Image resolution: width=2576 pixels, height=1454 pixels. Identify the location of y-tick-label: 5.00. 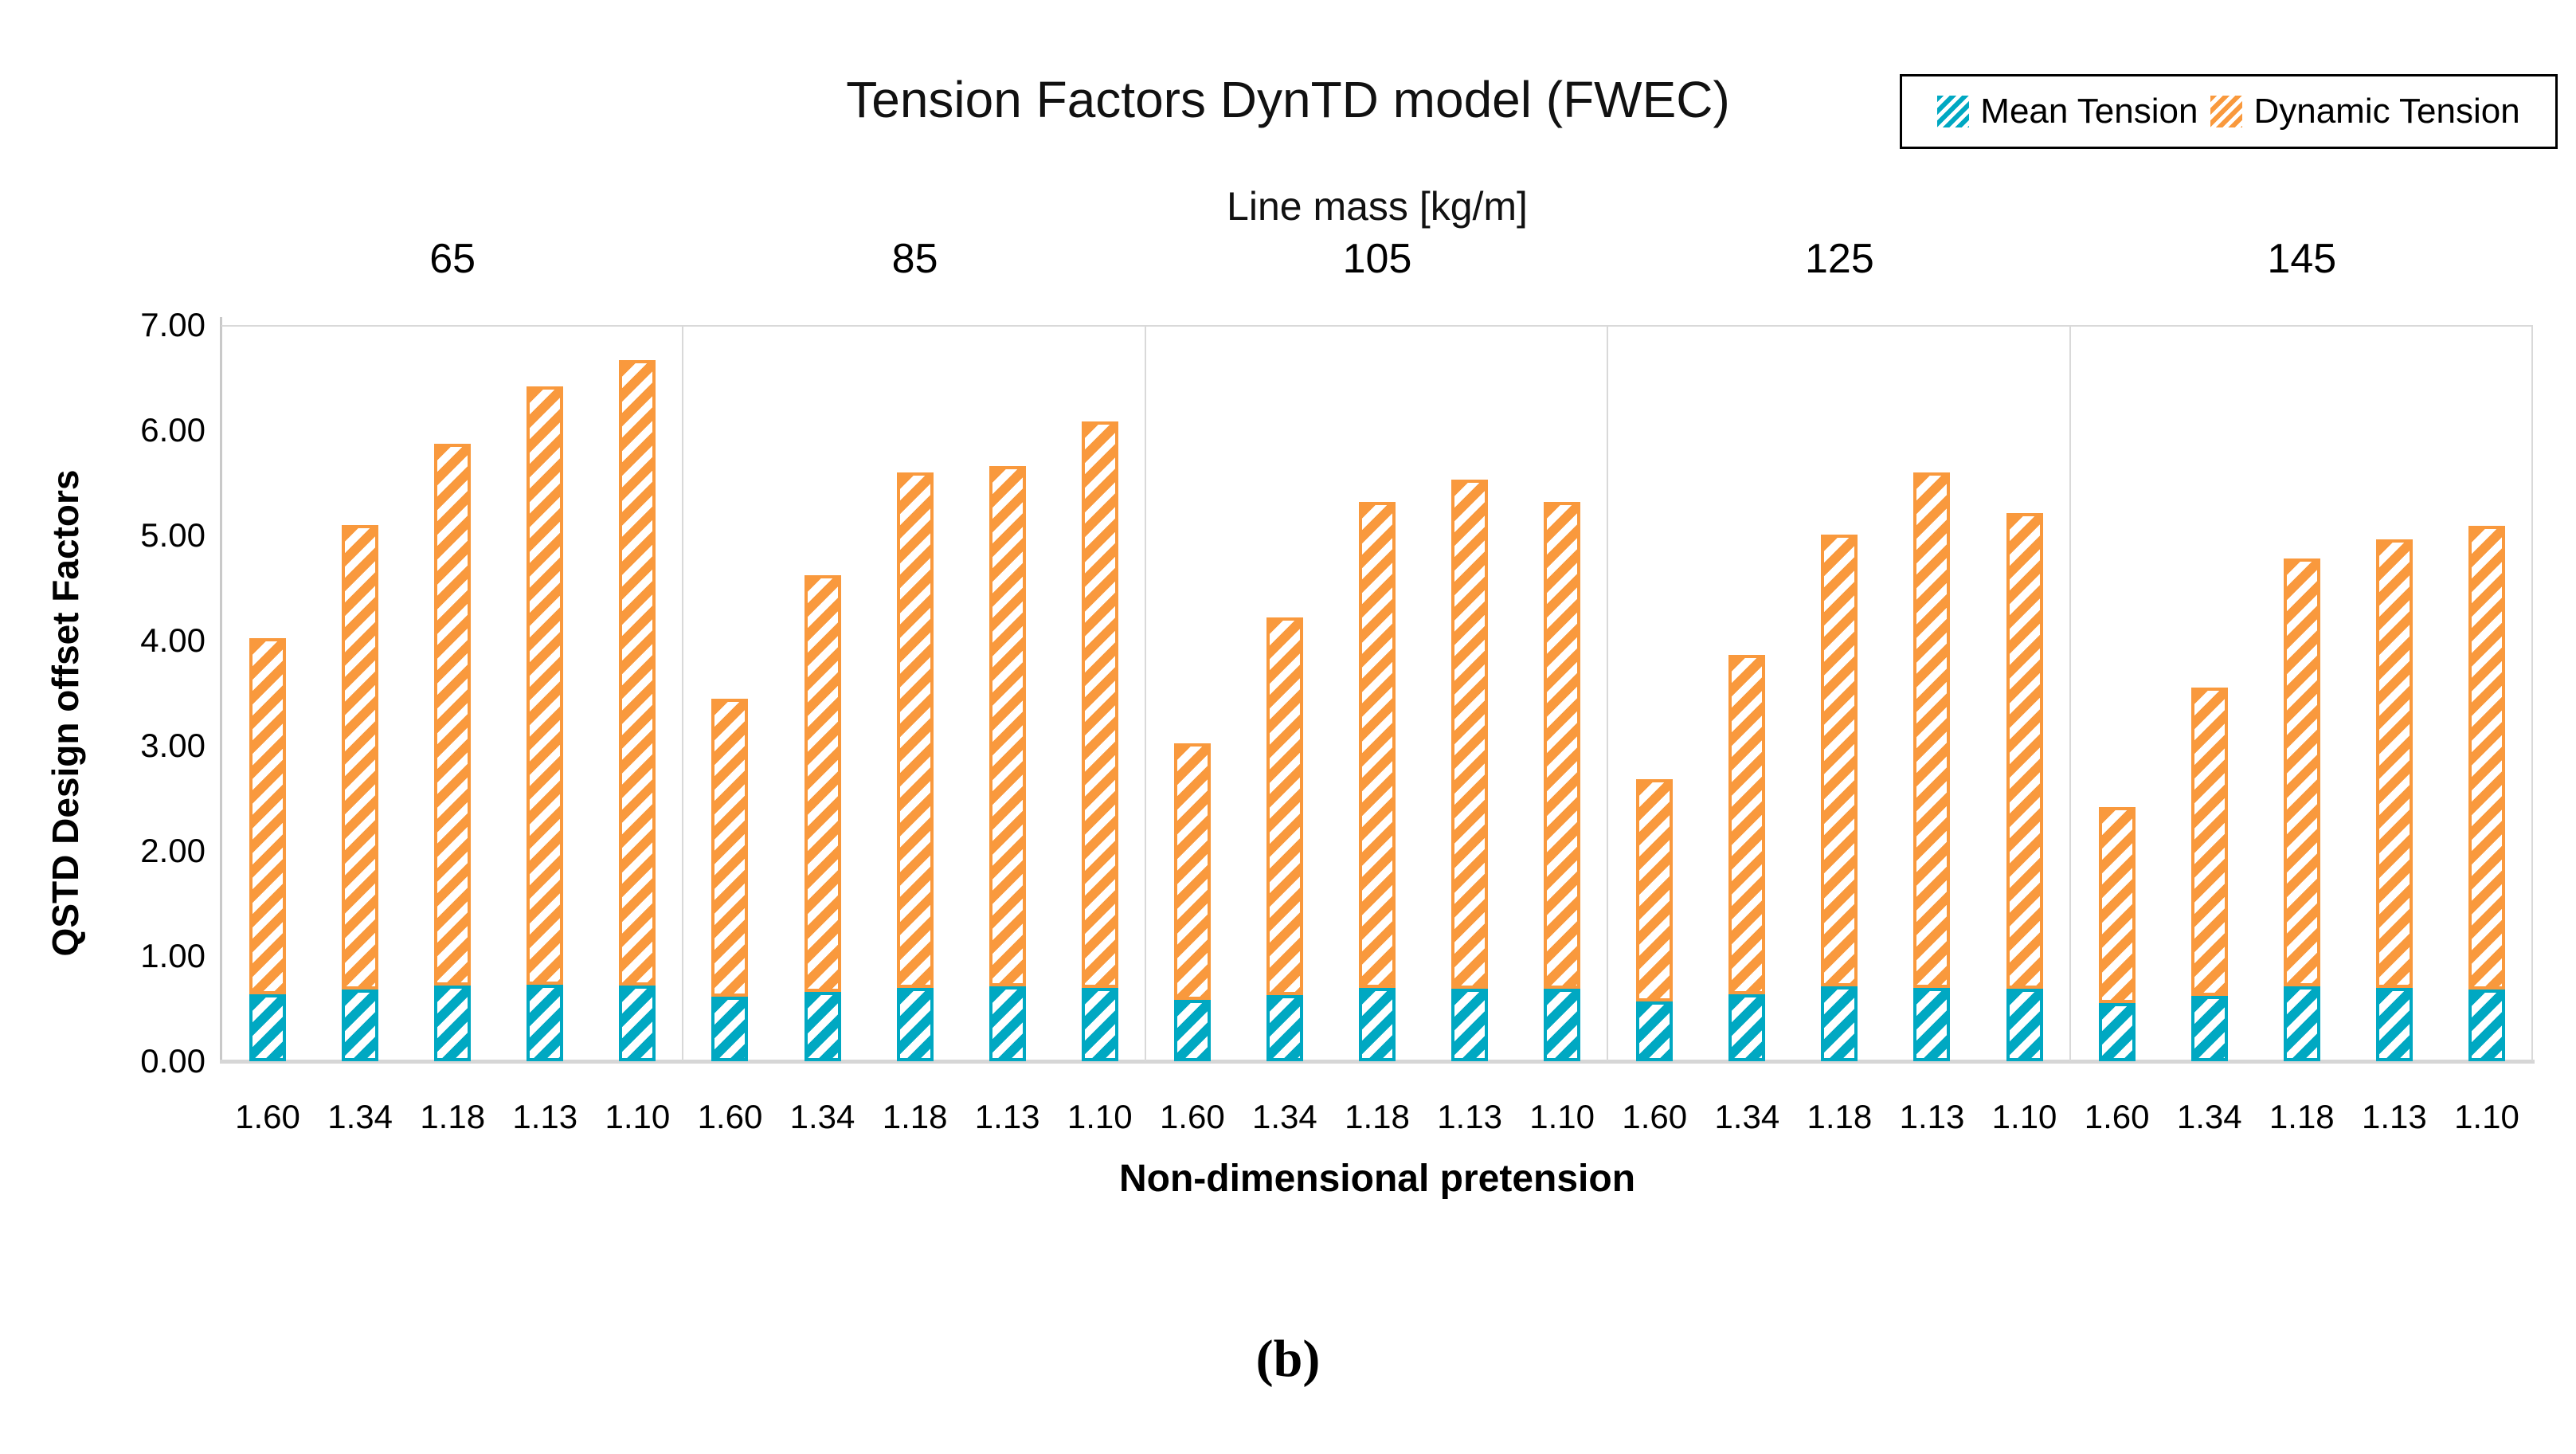
(173, 535).